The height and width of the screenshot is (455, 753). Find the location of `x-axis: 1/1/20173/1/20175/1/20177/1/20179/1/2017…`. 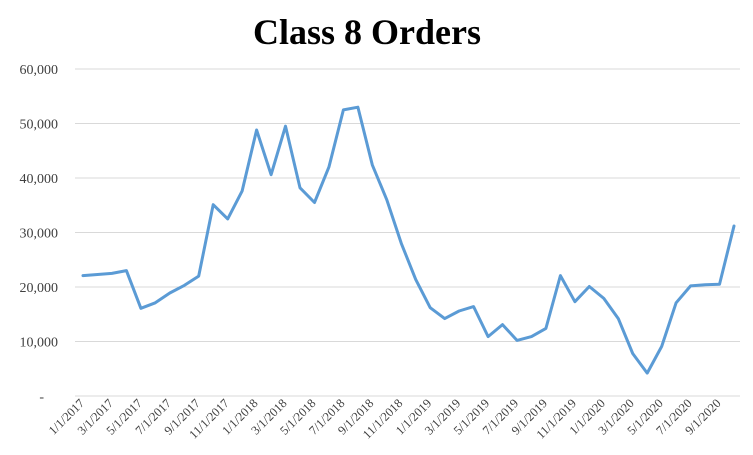

x-axis: 1/1/20173/1/20175/1/20177/1/20179/1/2017… is located at coordinates (385, 418).